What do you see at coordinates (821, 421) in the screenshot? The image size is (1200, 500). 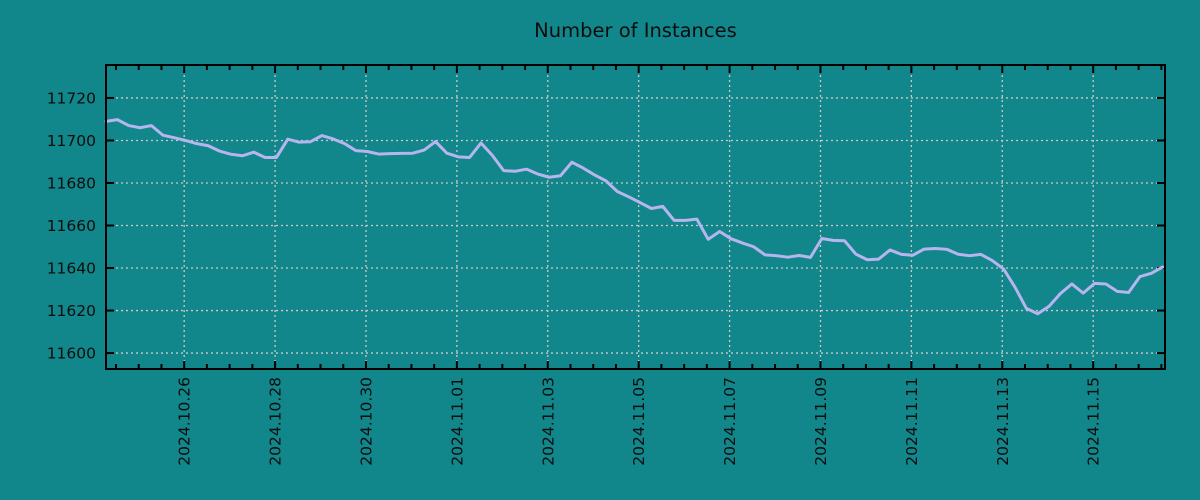 I see `x-tick-label: 2024.11.09` at bounding box center [821, 421].